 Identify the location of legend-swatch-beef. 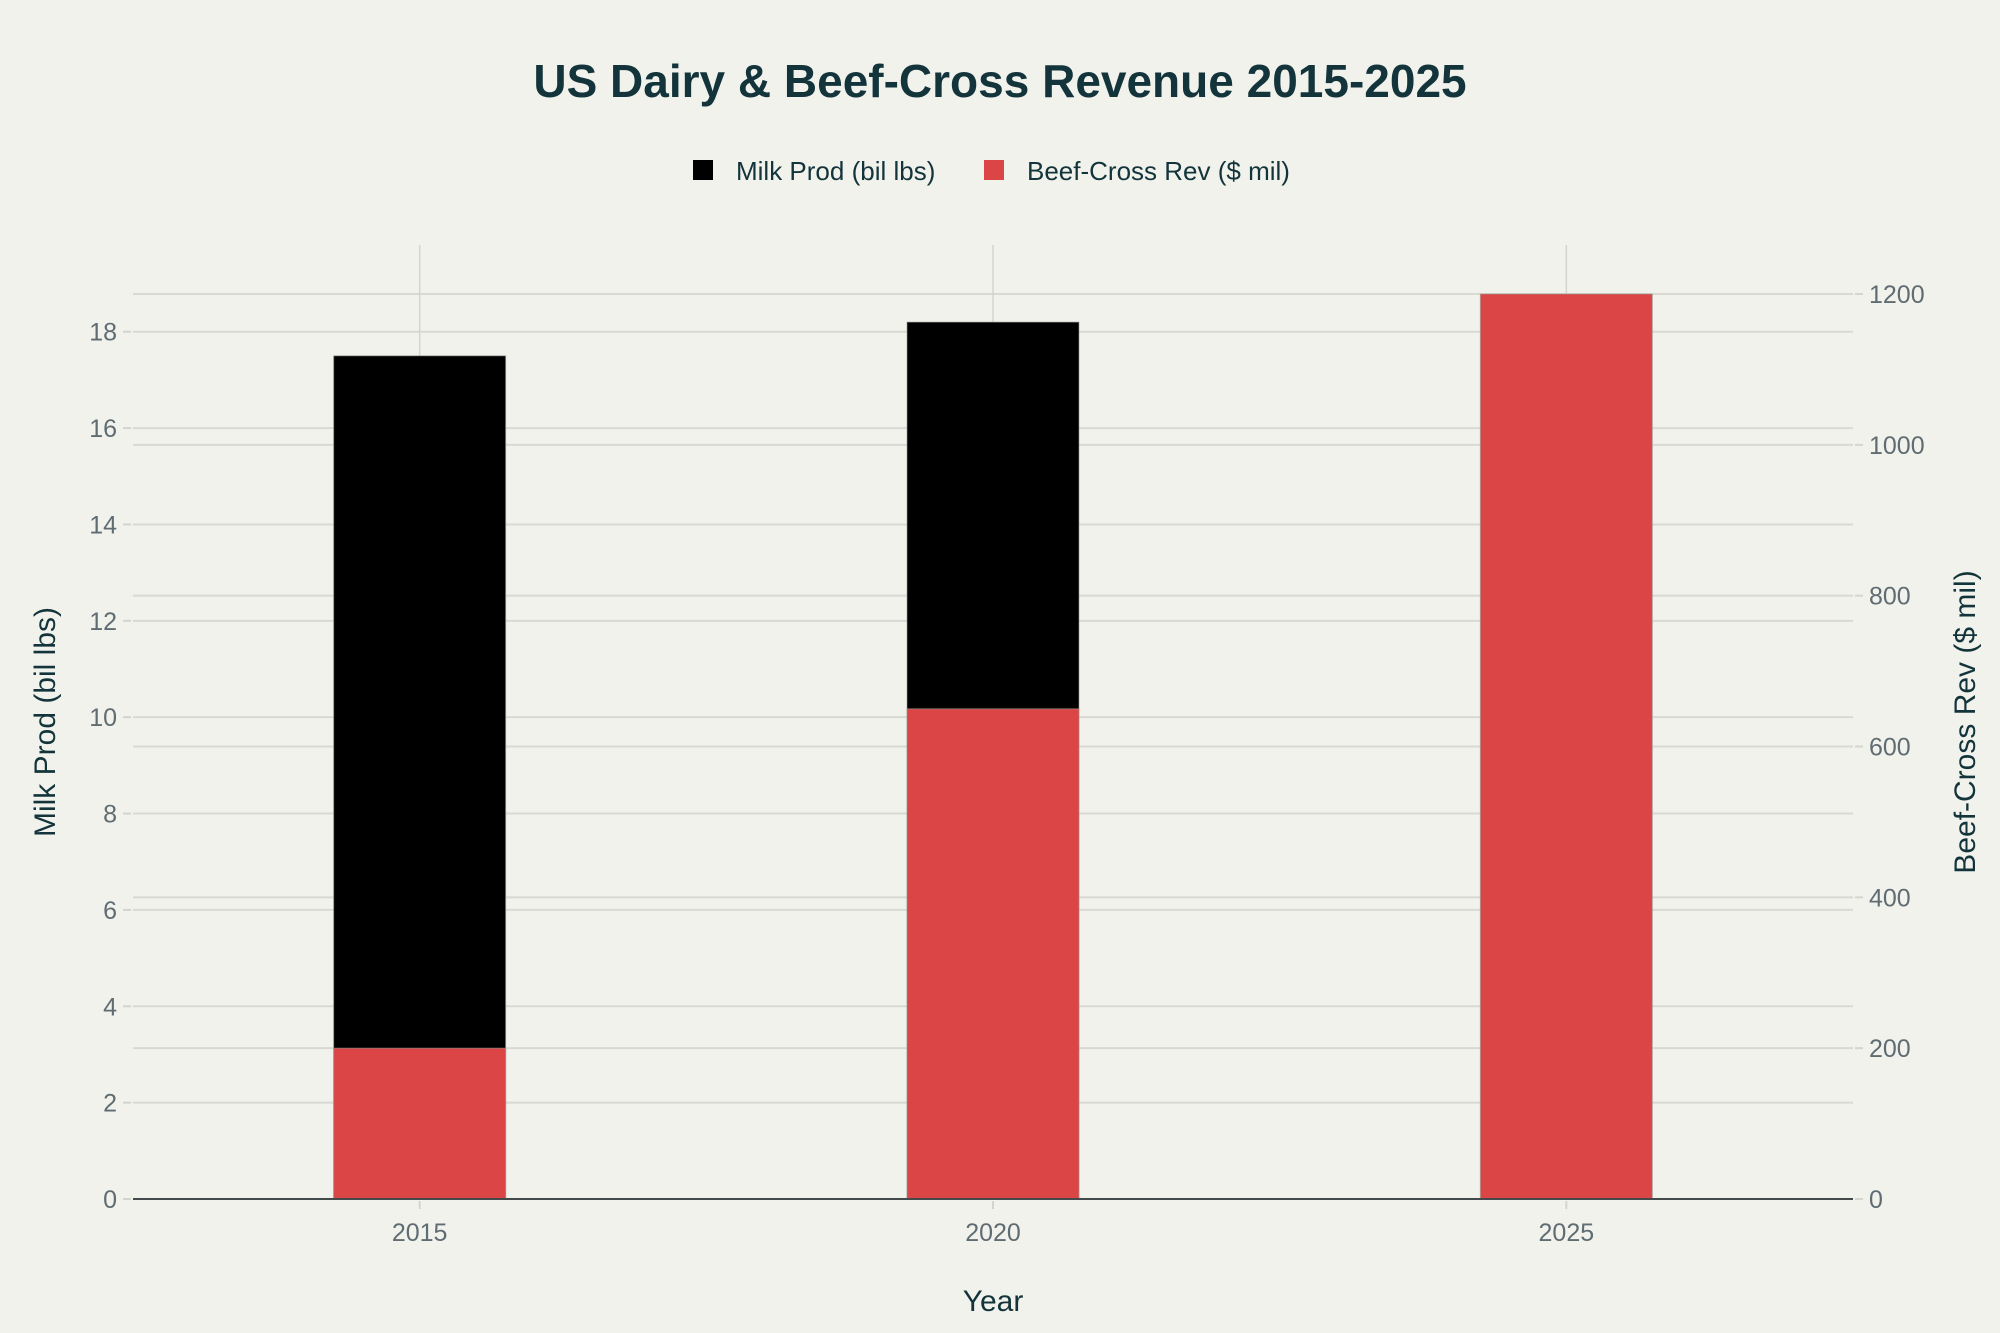
(994, 170).